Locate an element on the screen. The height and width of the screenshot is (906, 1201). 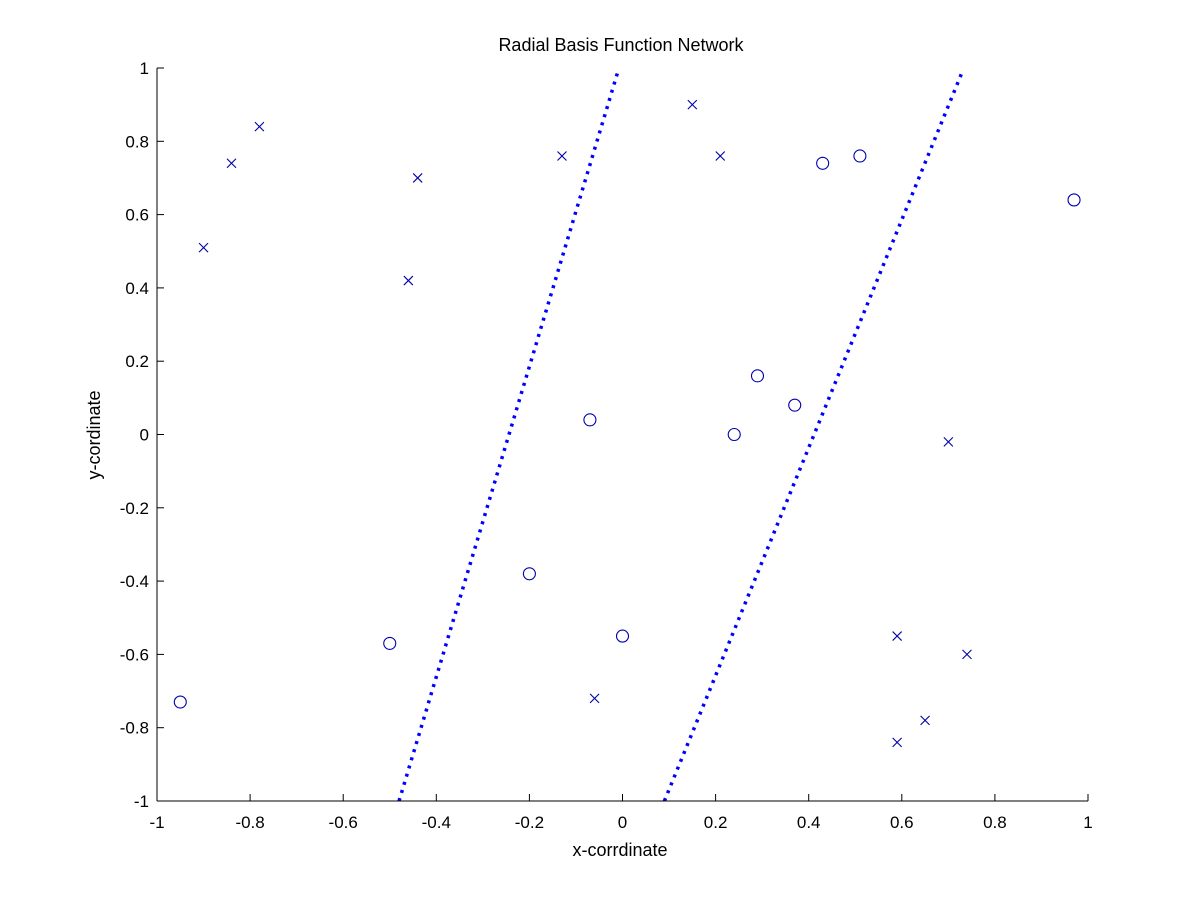
x-tick-label: -0.2 is located at coordinates (529, 822).